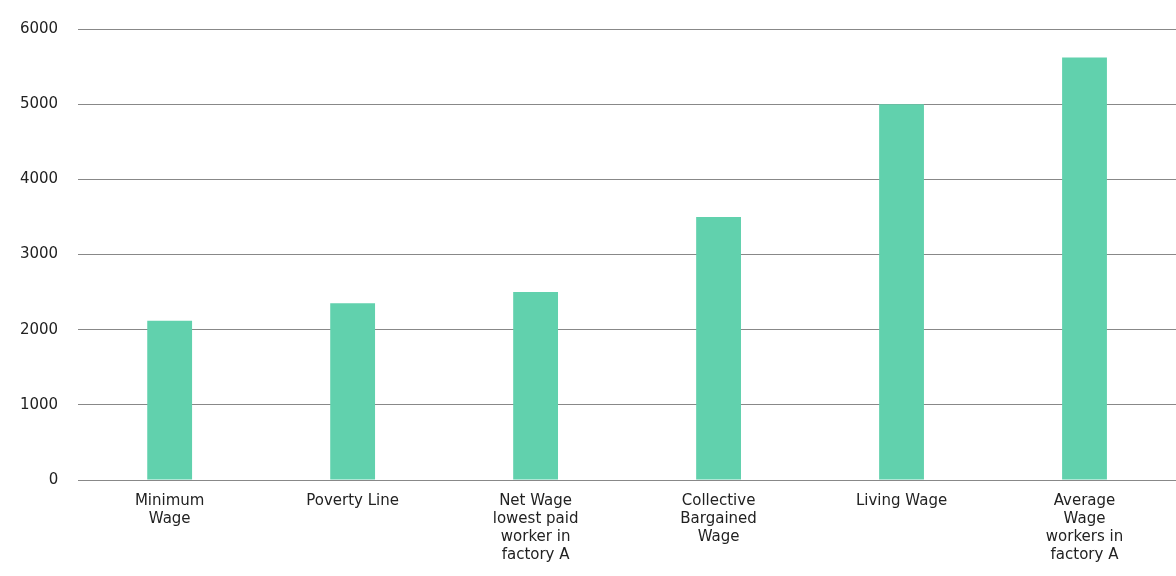  I want to click on y-tick-label: 1000, so click(39, 403).